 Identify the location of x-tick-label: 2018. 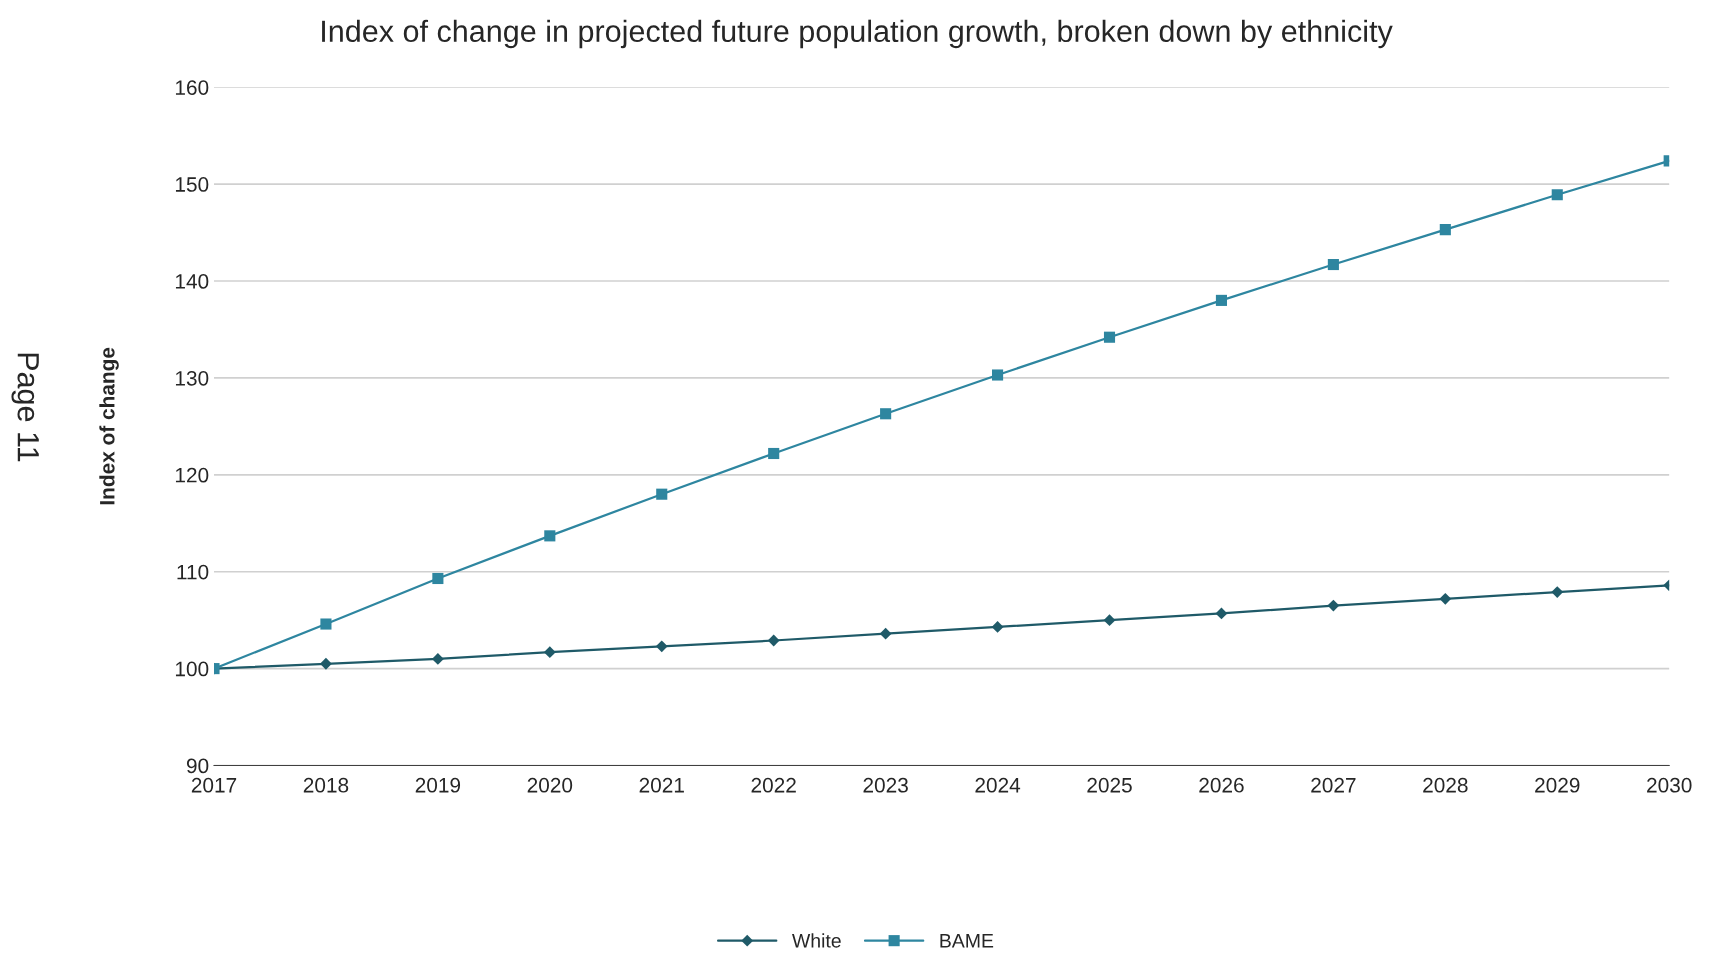
(326, 785).